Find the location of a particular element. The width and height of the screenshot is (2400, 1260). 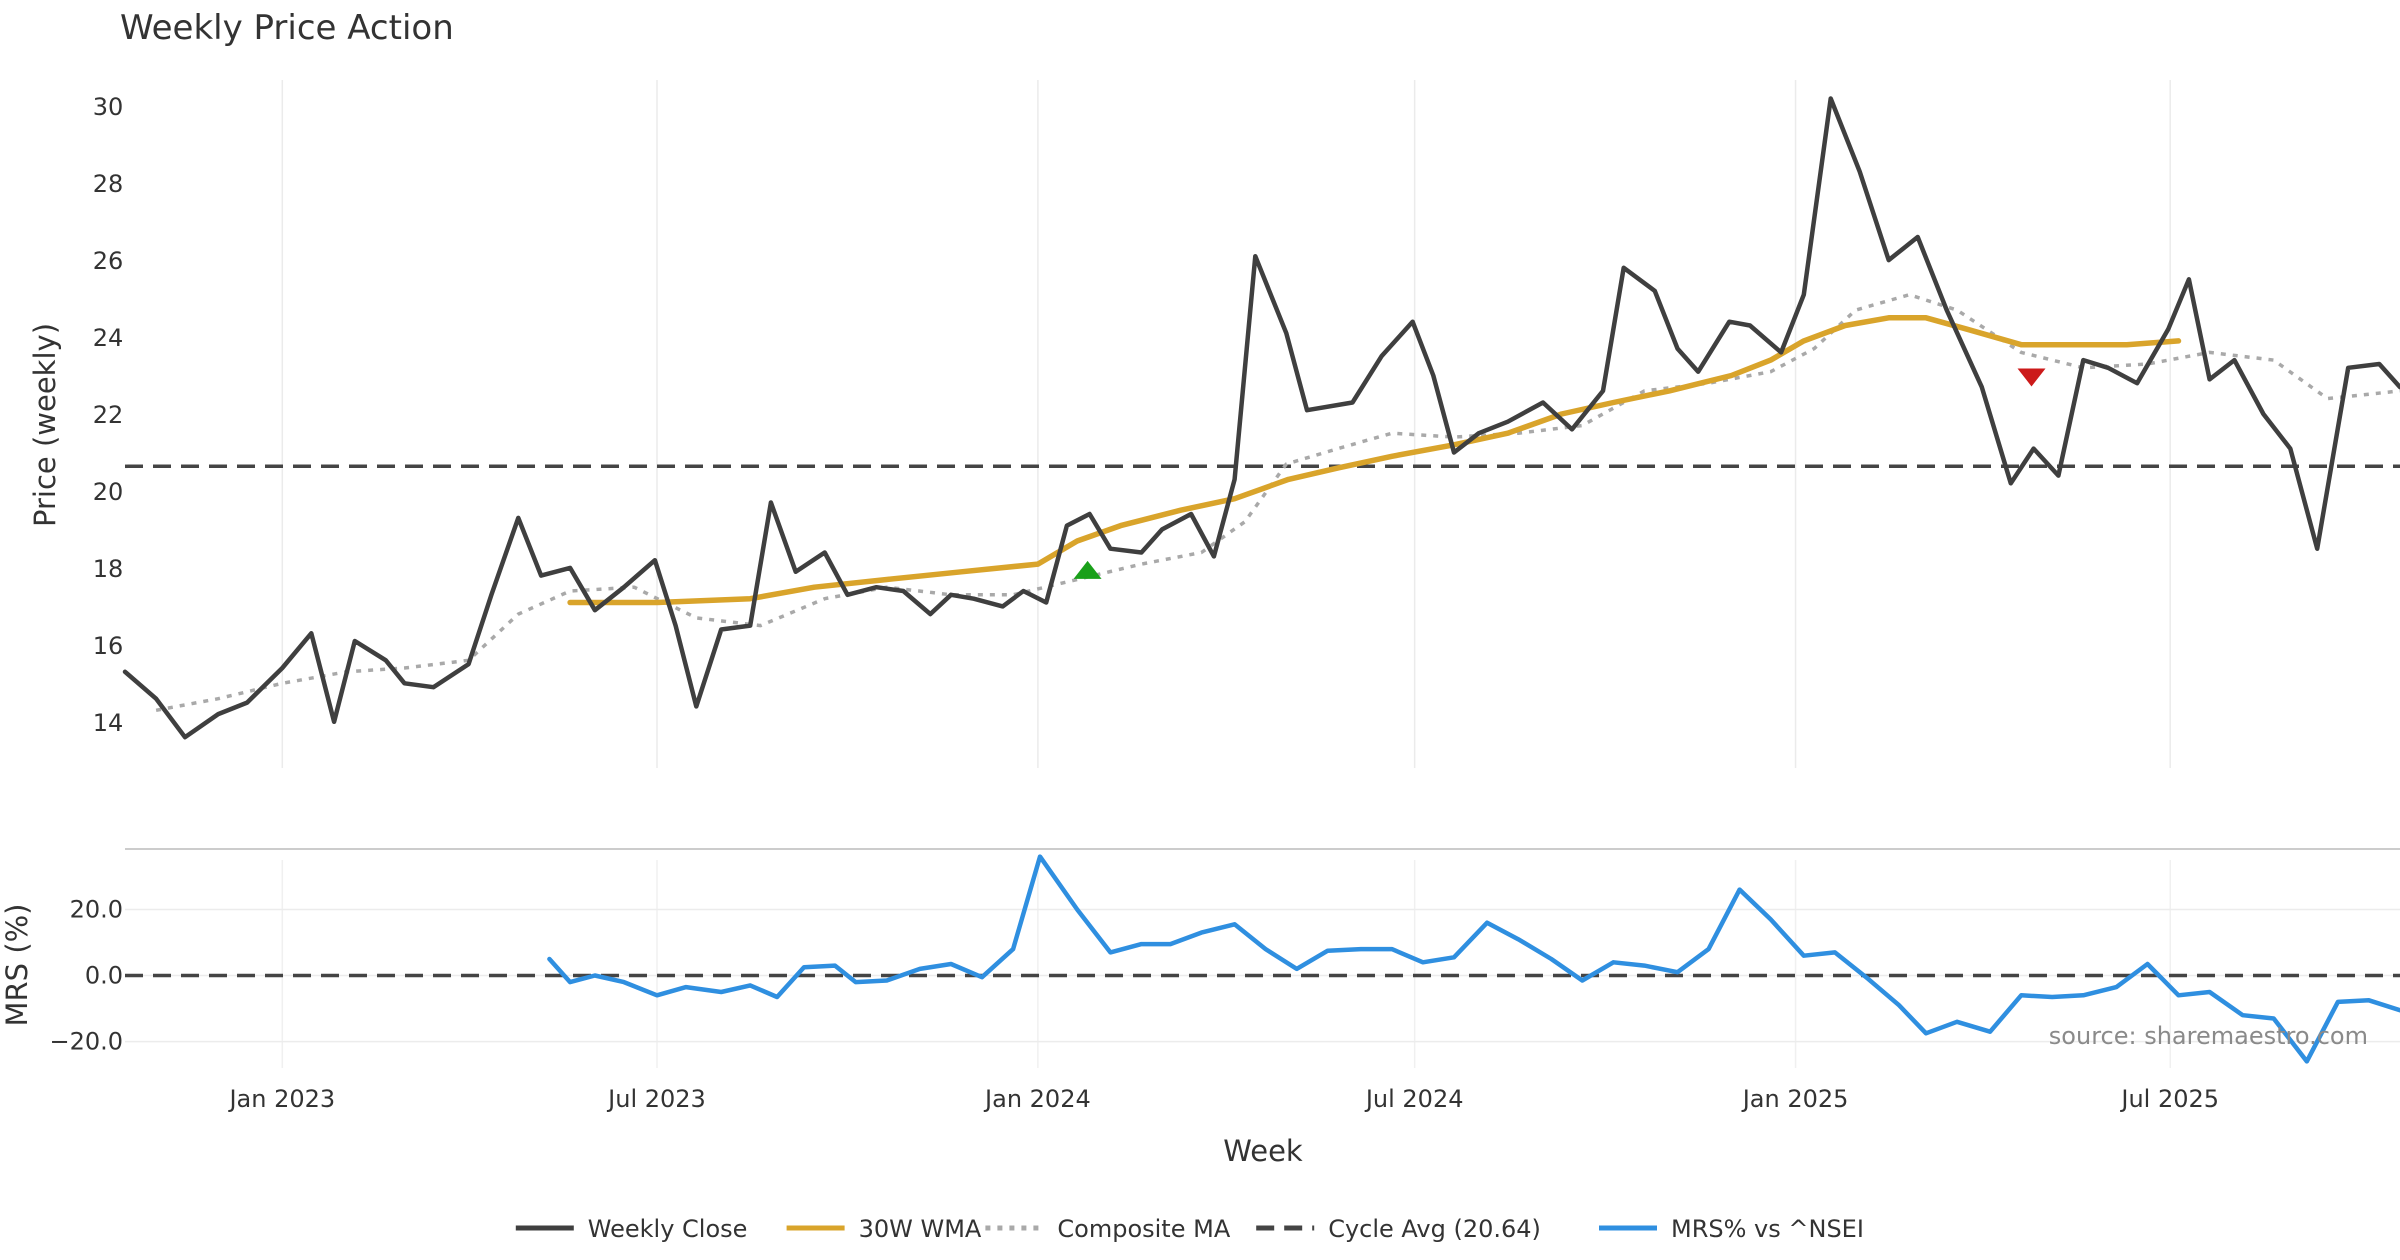

price-y-axis-label: Price (weekly) is located at coordinates (45, 425).